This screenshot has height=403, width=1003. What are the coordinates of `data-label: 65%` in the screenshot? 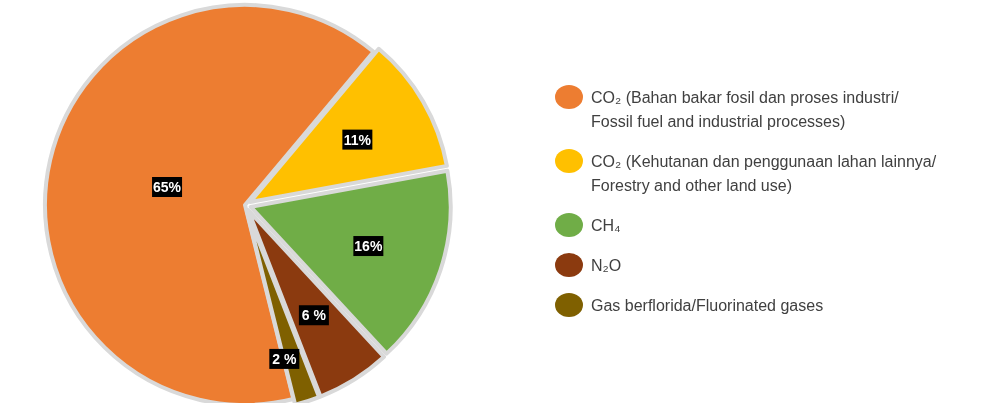 It's located at (167, 187).